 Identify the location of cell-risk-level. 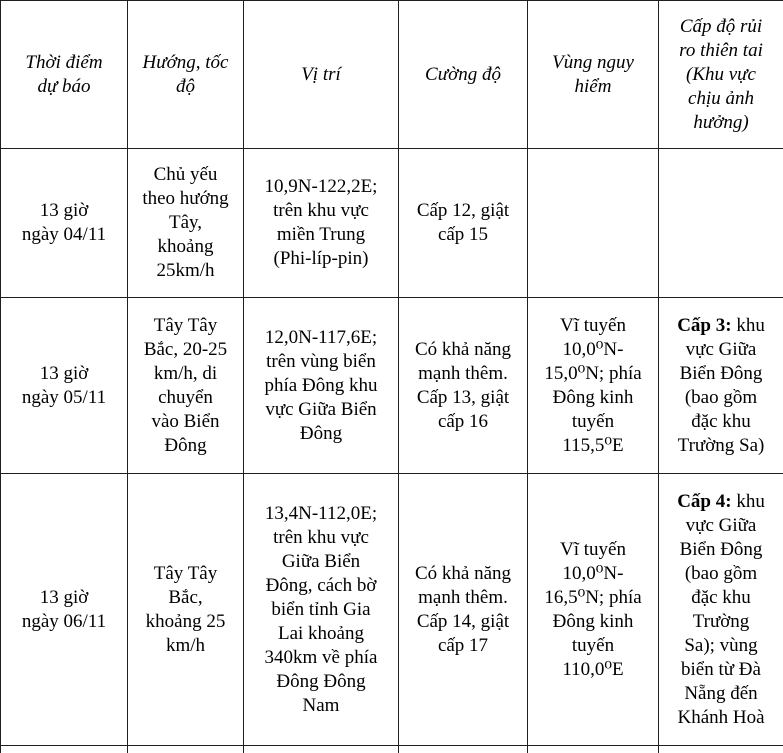
(720, 223).